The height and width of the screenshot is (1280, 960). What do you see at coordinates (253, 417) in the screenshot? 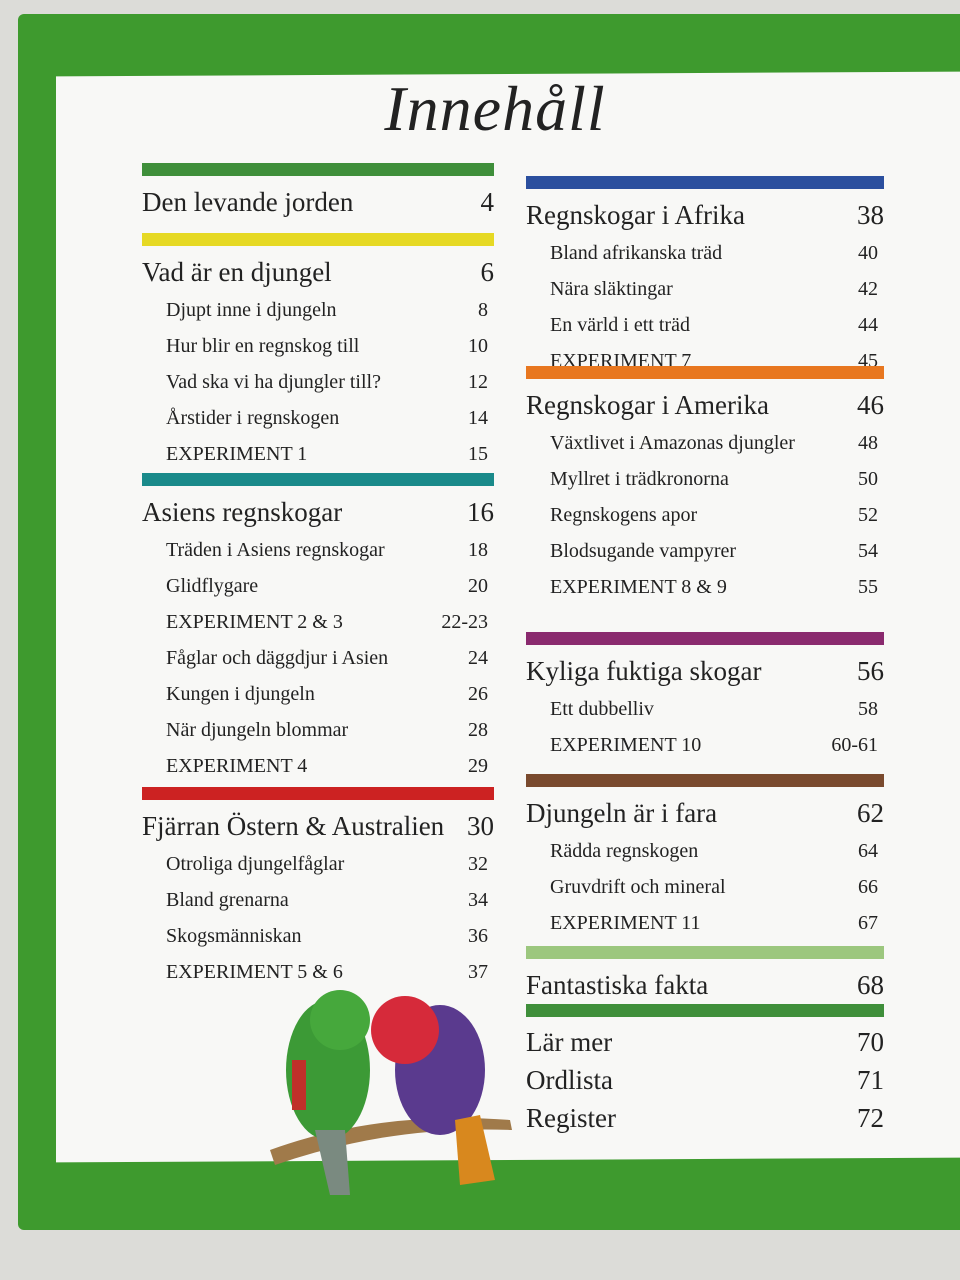
I see `entry-title: Årstider i regnskogen` at bounding box center [253, 417].